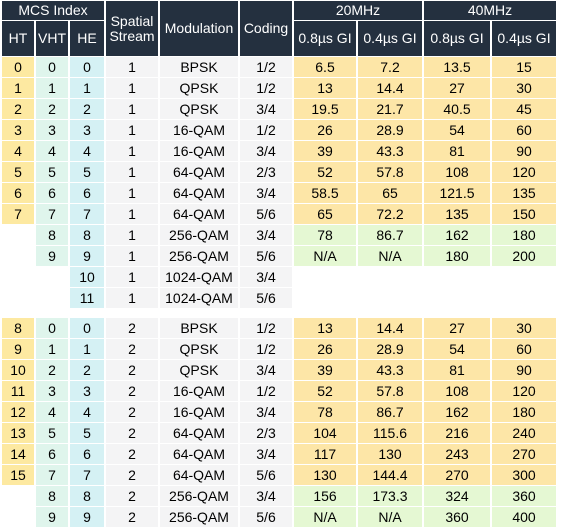  I want to click on coding-cell: 2/3, so click(266, 433).